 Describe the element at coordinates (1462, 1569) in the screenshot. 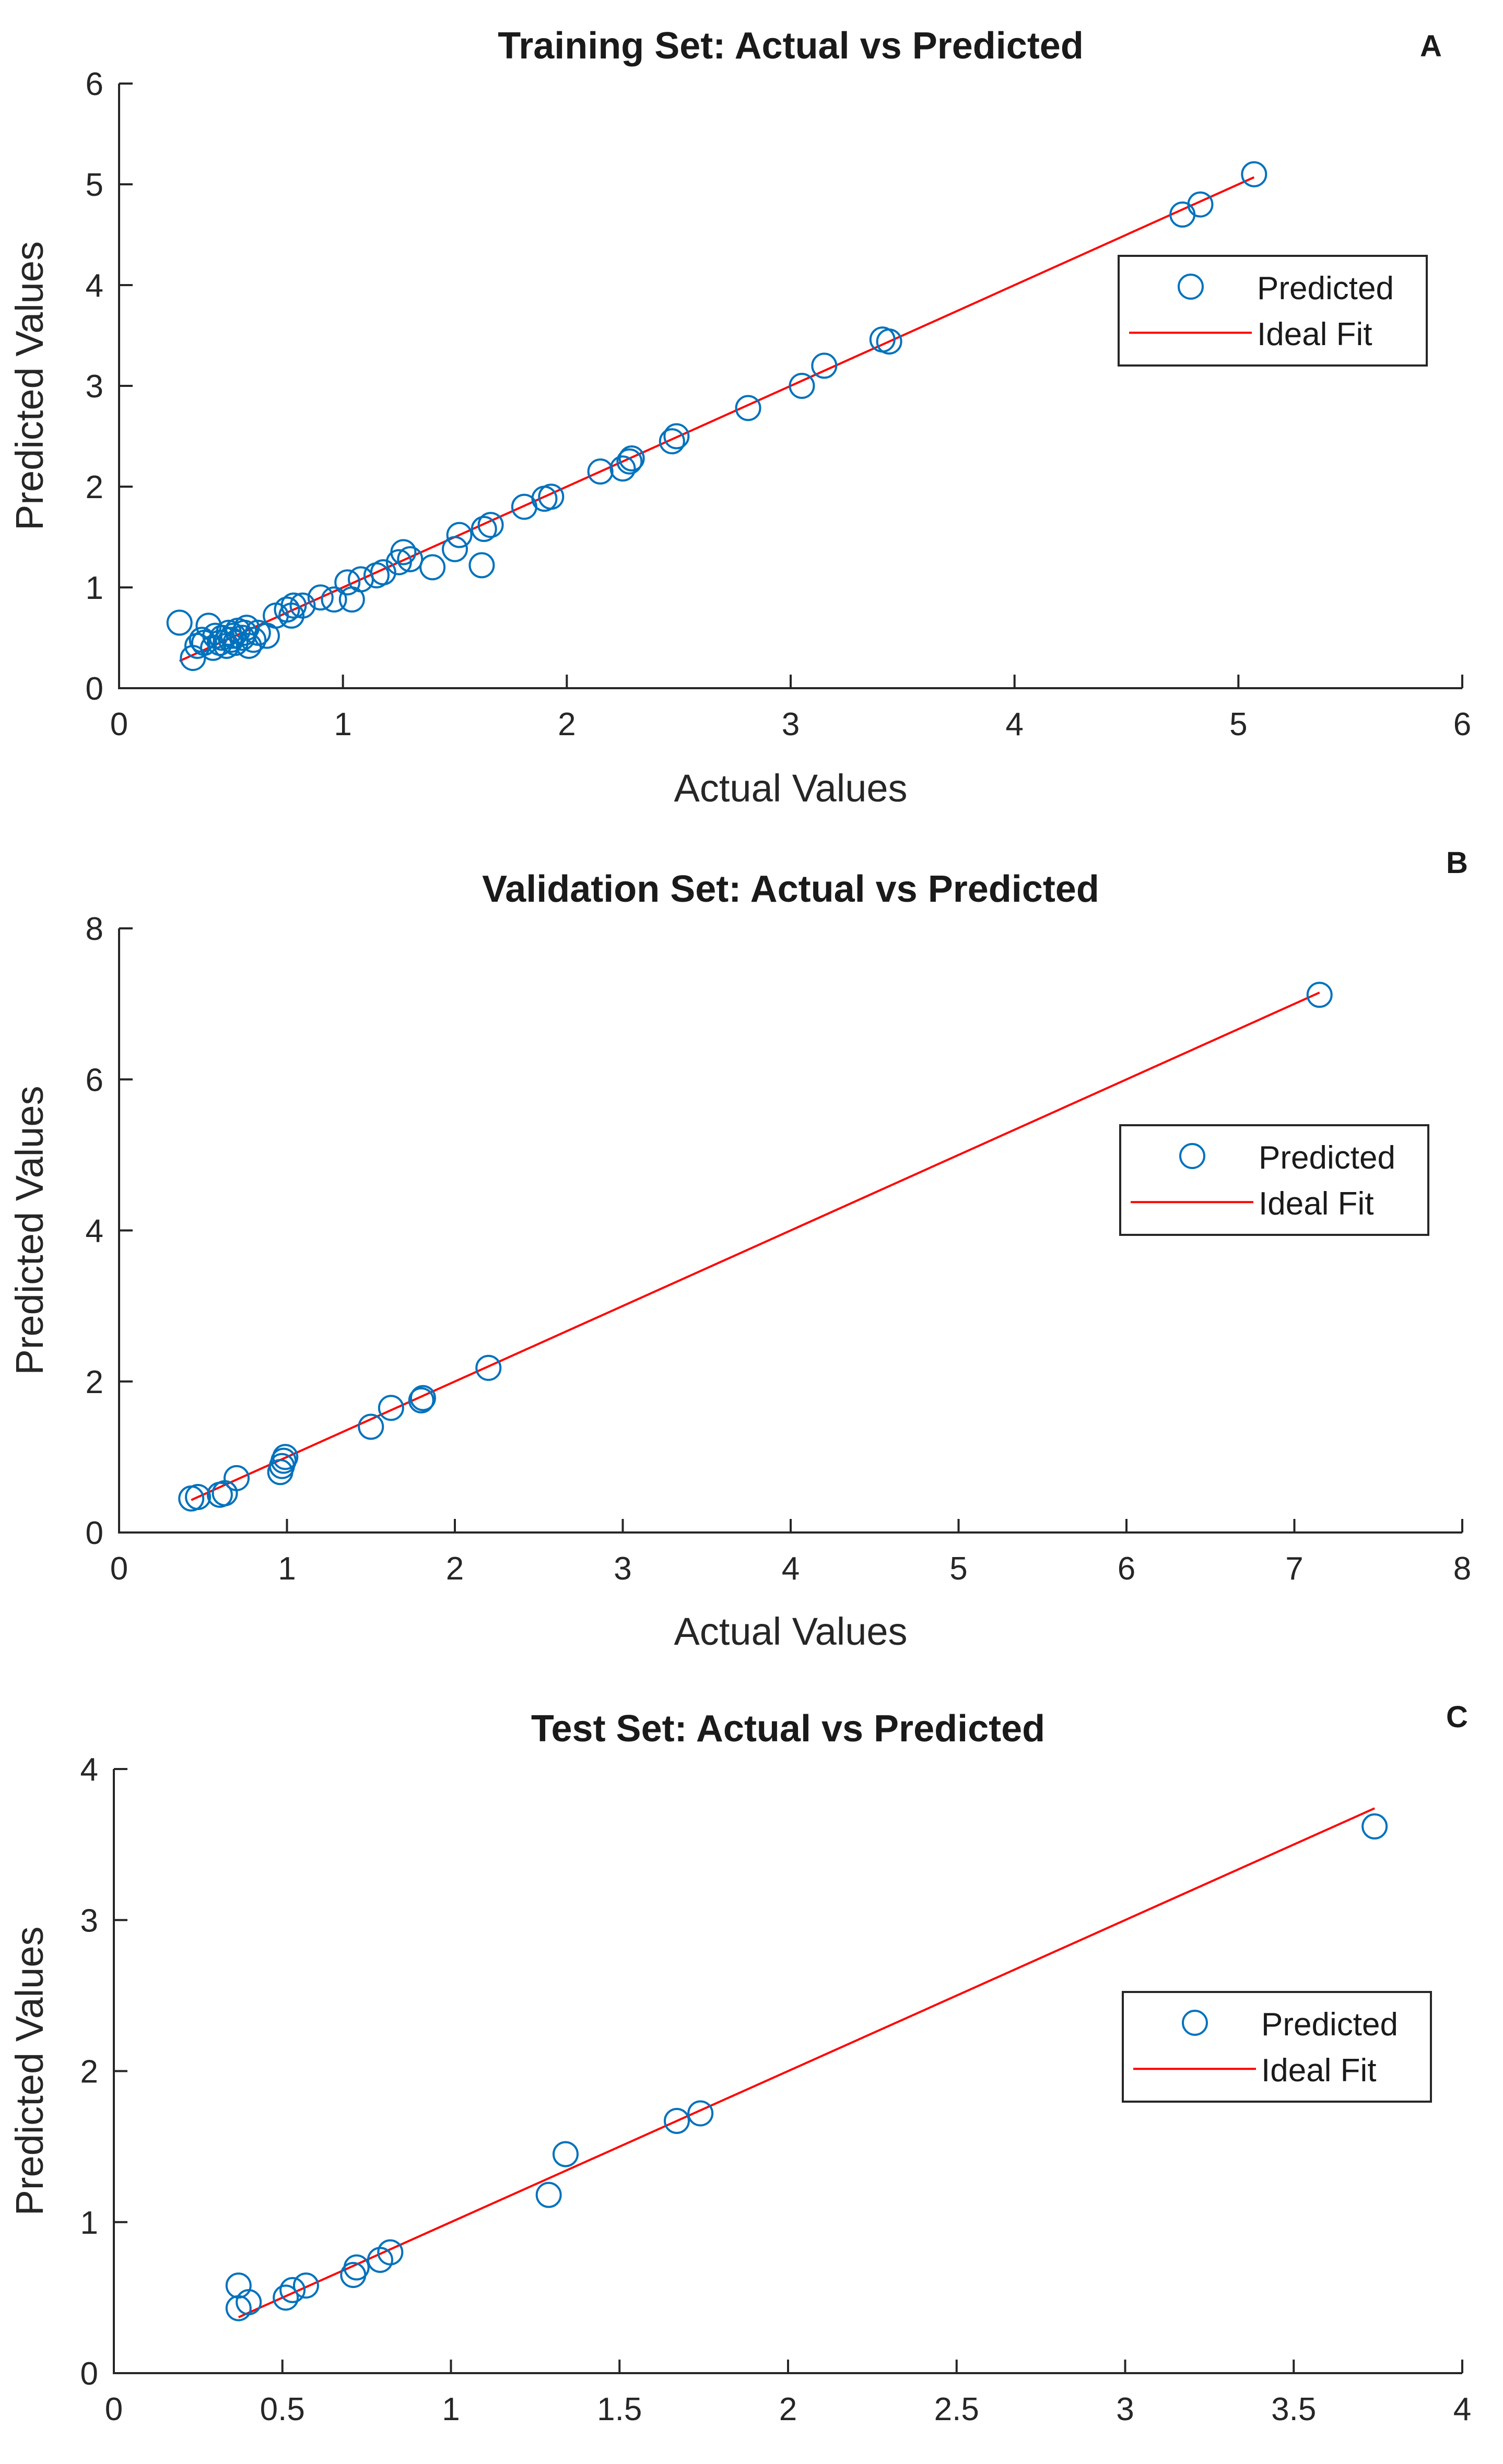

I see `x-tick-label: 8` at that location.